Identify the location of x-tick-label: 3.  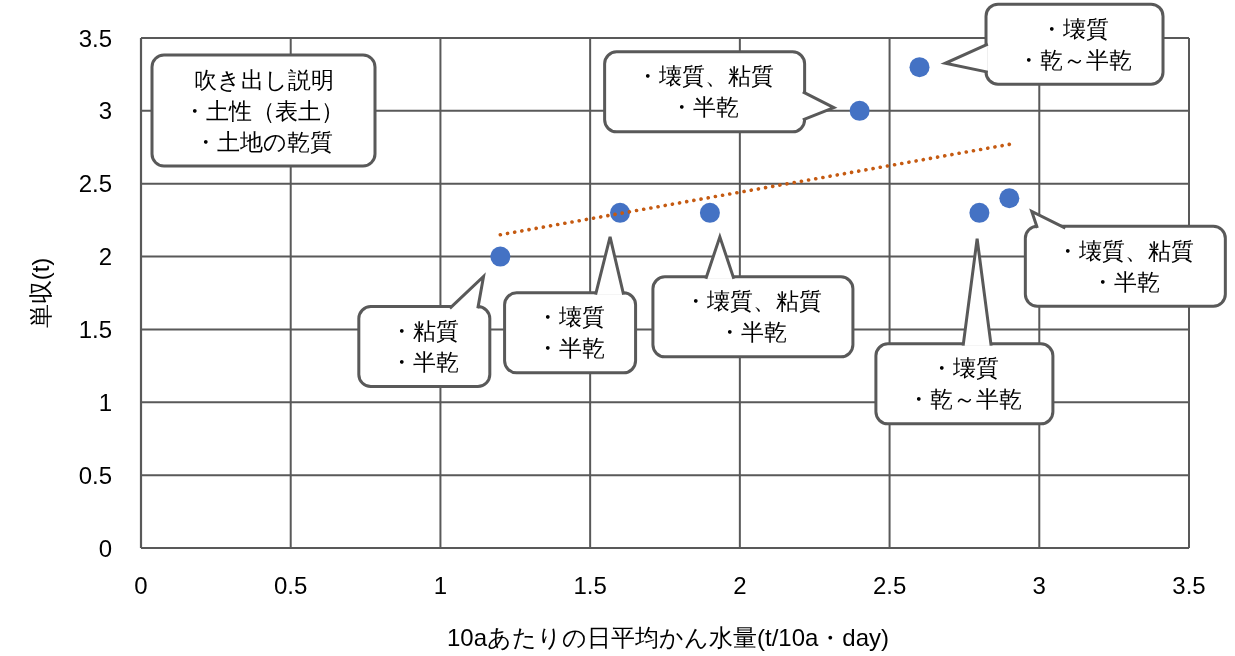
(1039, 585).